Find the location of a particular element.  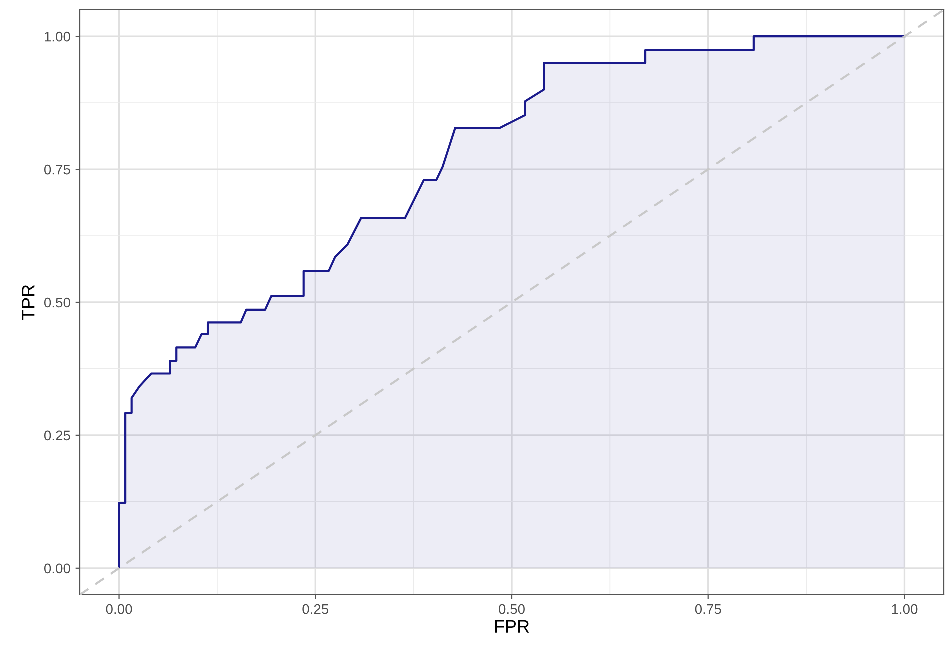

y-tick-label: 0.25 is located at coordinates (57, 435).